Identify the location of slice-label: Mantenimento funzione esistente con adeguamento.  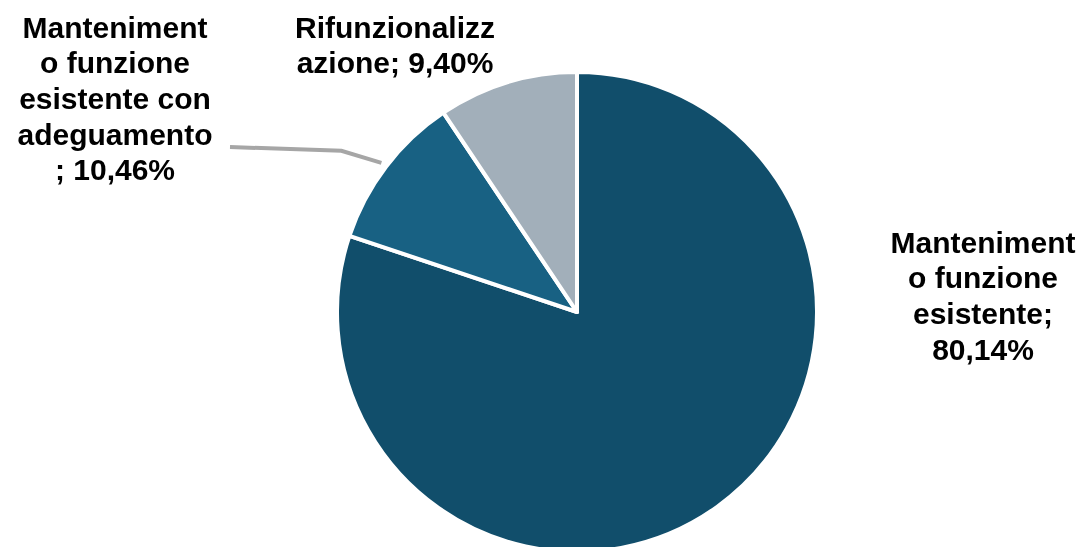
(115, 80).